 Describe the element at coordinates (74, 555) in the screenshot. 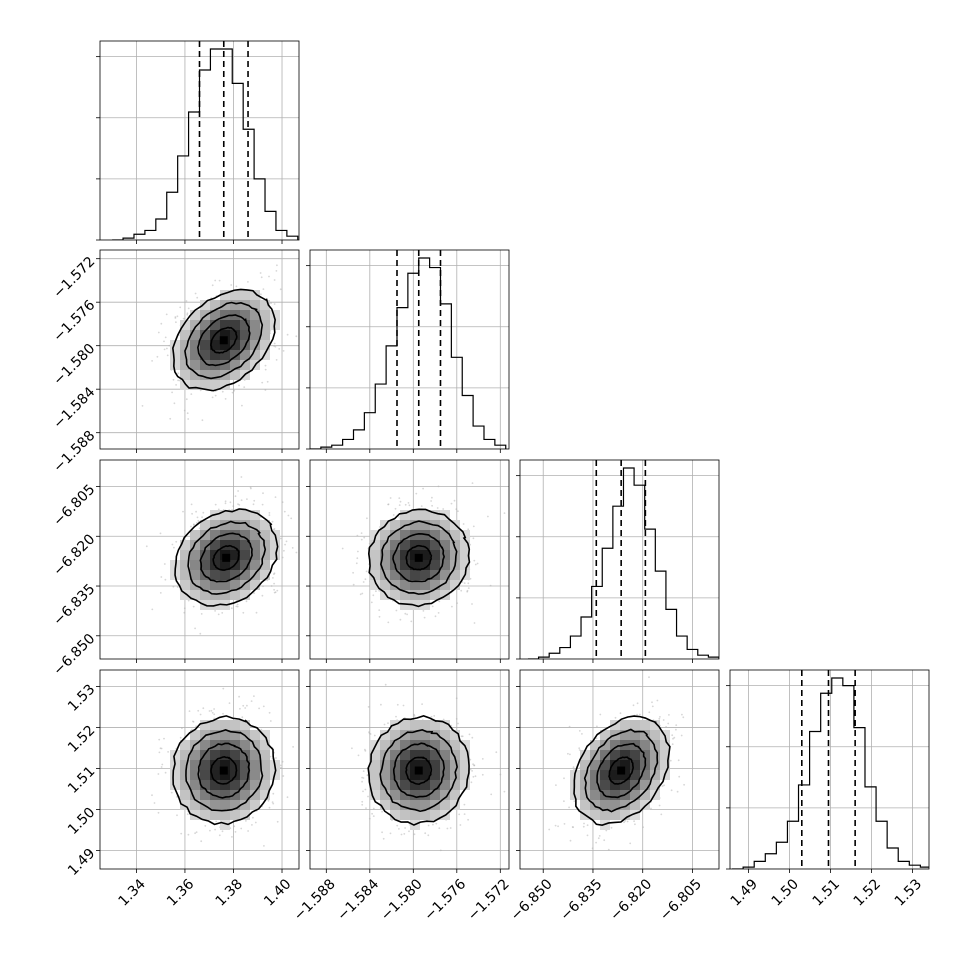

I see `y-tick-label-2-2: −6.820` at that location.